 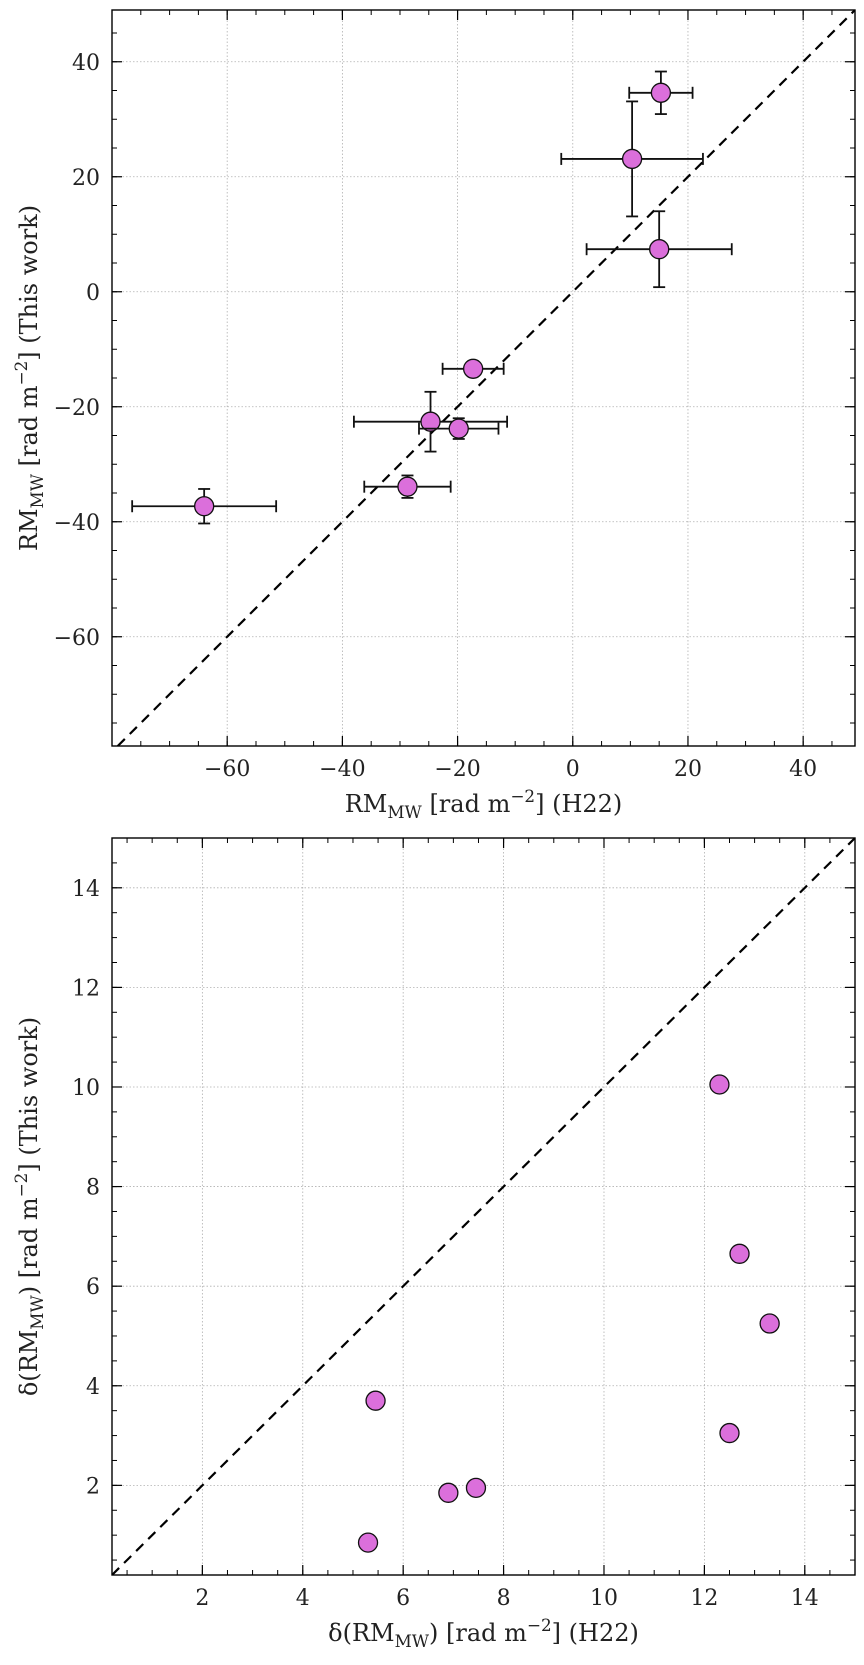 What do you see at coordinates (93, 1287) in the screenshot?
I see `y-tick-label: 6` at bounding box center [93, 1287].